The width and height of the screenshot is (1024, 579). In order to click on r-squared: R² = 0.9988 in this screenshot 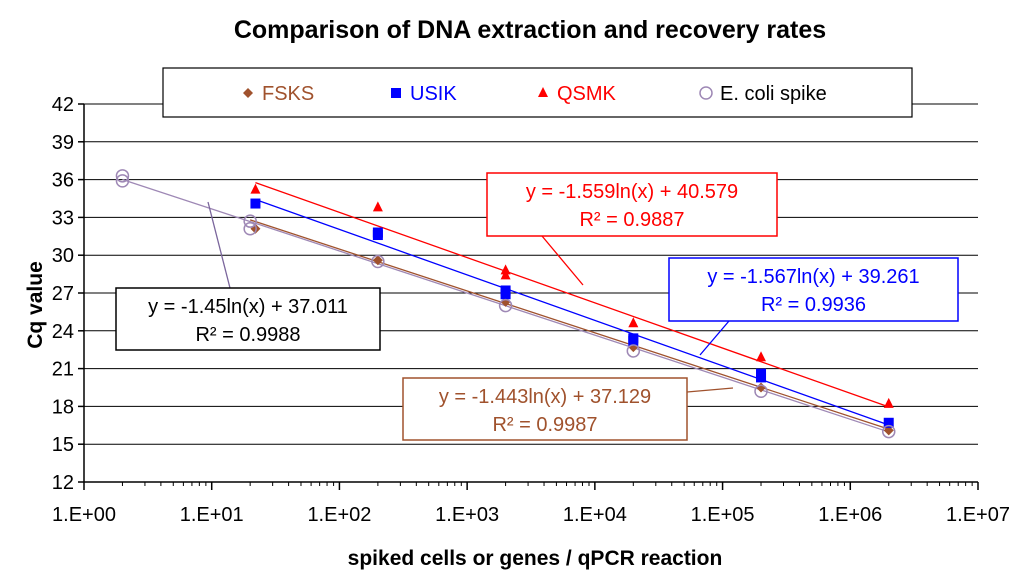, I will do `click(247, 335)`.